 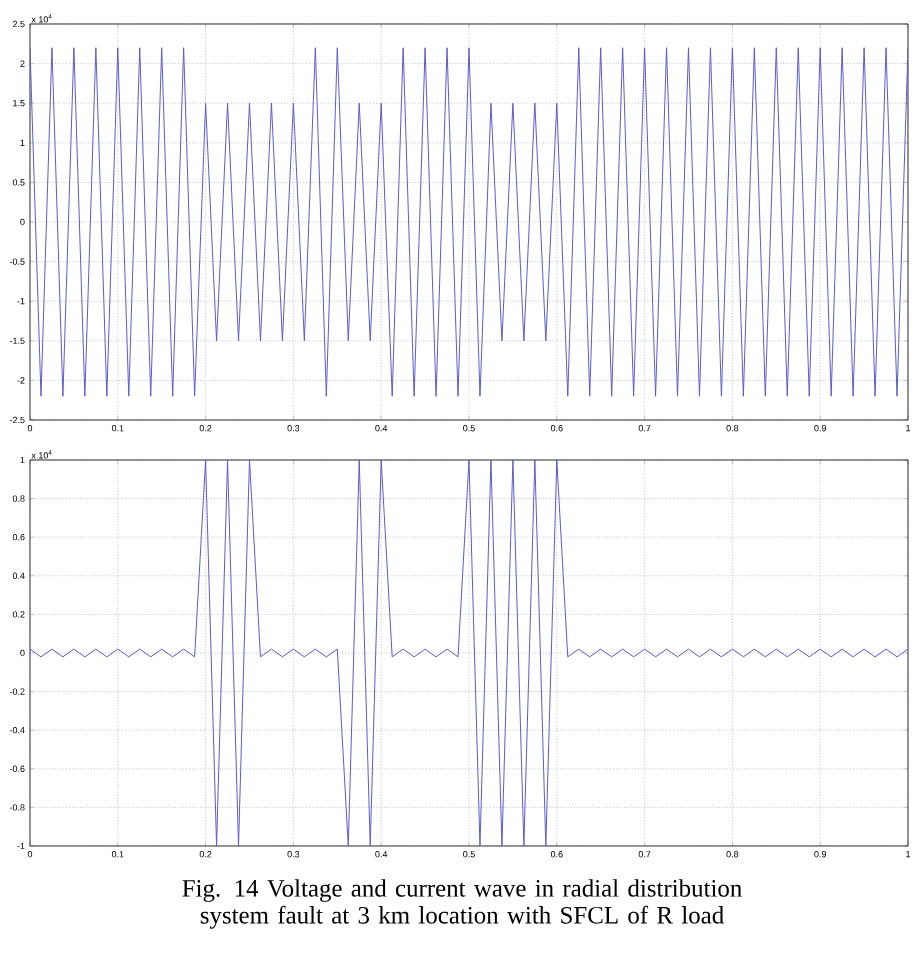 What do you see at coordinates (462, 904) in the screenshot?
I see `caption: Fig. 14 Voltage and current wave in radial distribution system fault at 3 km location with SFCL of R load` at bounding box center [462, 904].